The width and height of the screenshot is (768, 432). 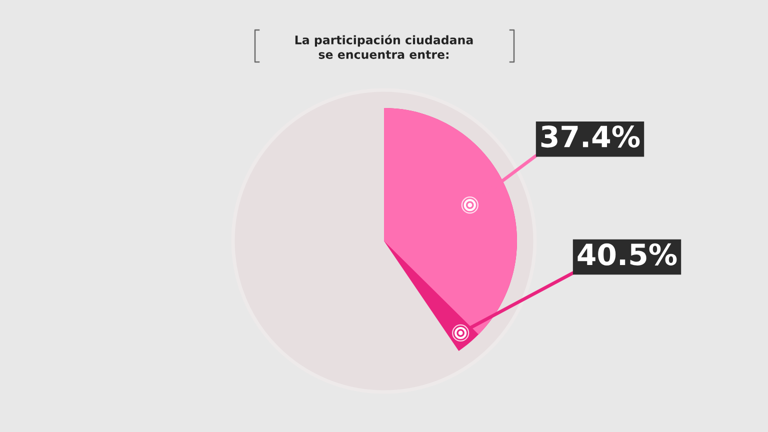 I want to click on data-label: 37.4%, so click(x=590, y=137).